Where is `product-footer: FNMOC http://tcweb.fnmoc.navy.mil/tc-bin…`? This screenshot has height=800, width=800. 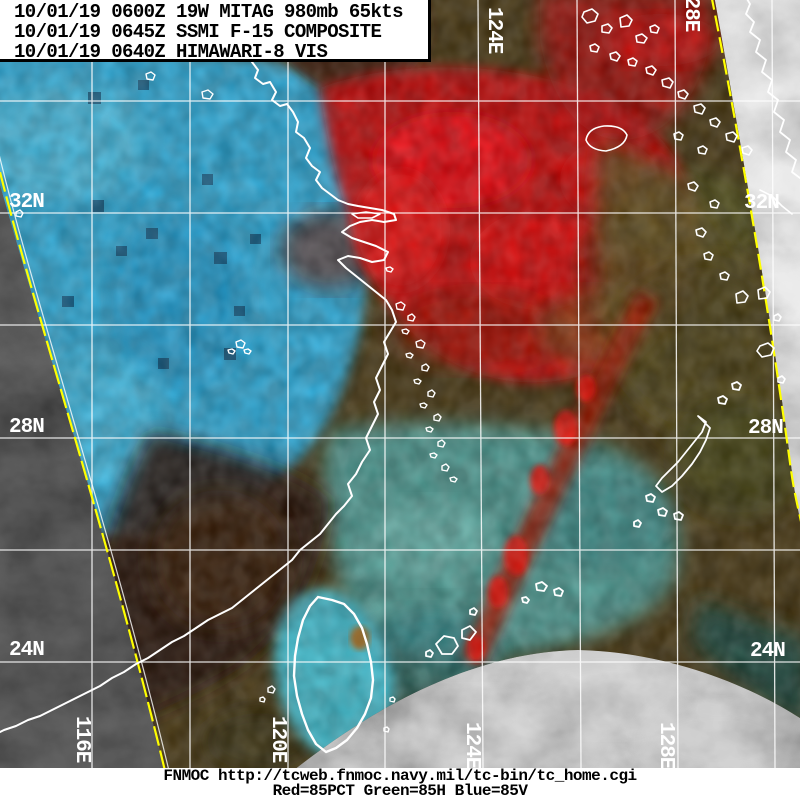
product-footer: FNMOC http://tcweb.fnmoc.navy.mil/tc-bin… is located at coordinates (400, 784).